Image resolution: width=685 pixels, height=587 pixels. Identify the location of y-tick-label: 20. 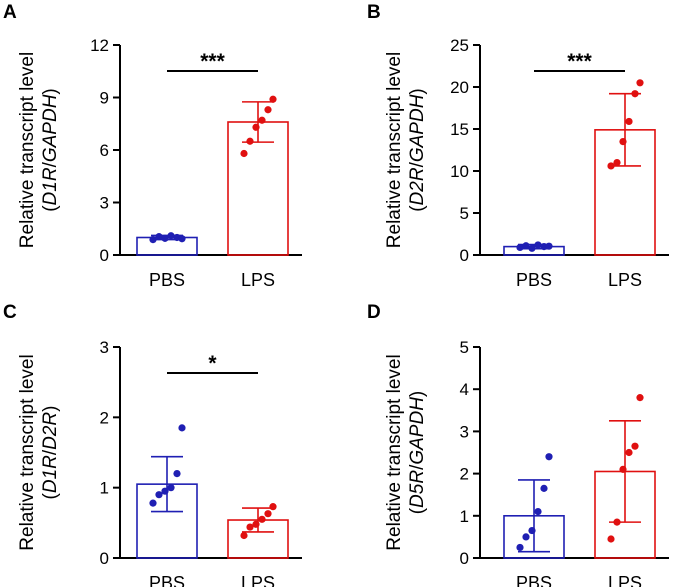
(459, 87).